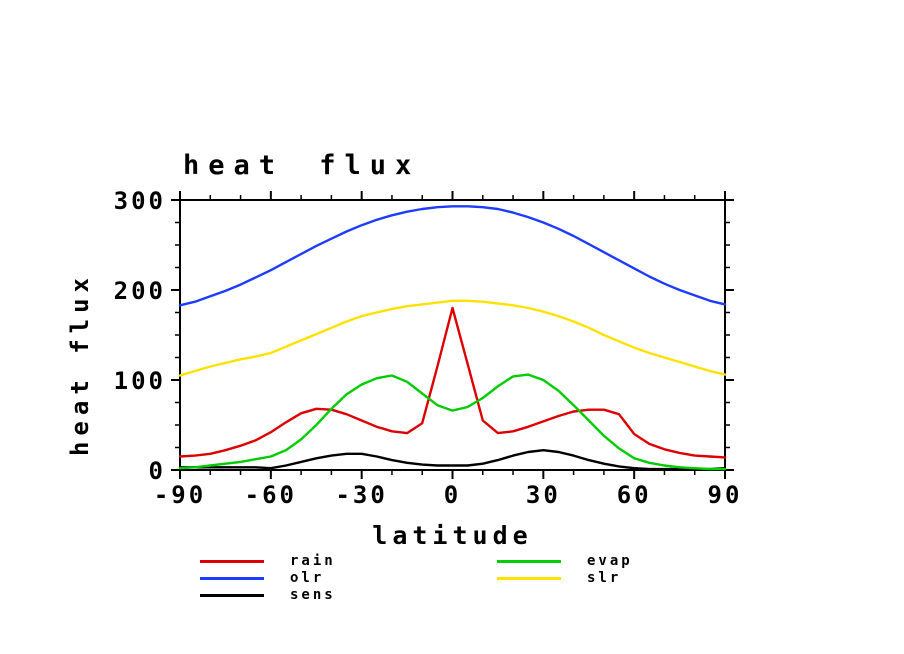  What do you see at coordinates (529, 561) in the screenshot?
I see `legend-line-evap` at bounding box center [529, 561].